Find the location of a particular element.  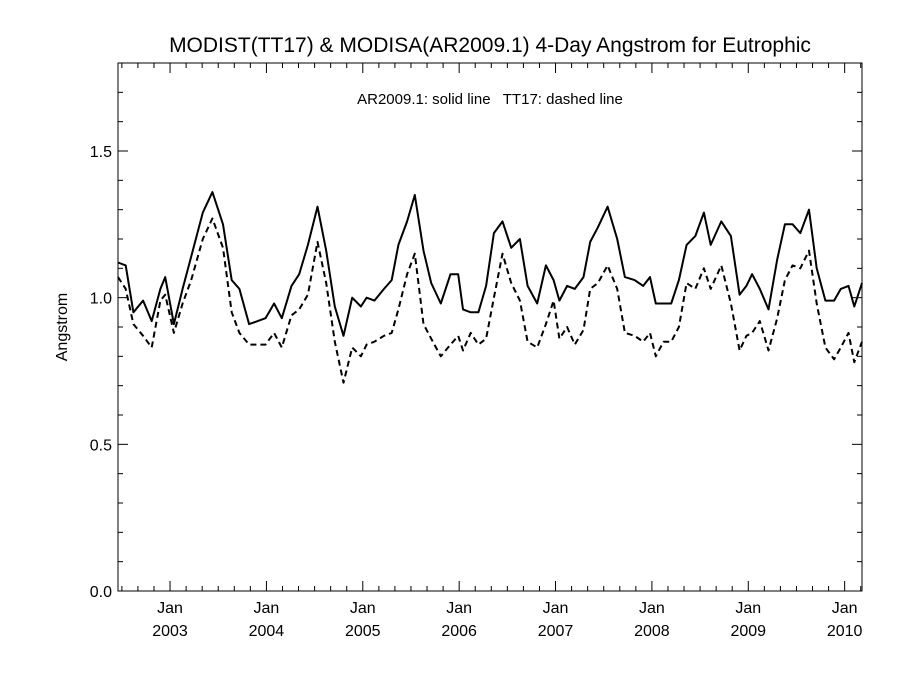

y-tick-label: 0.0 is located at coordinates (101, 592).